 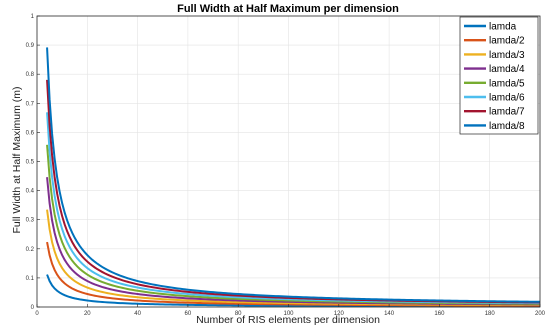 What do you see at coordinates (490, 314) in the screenshot?
I see `x-tick-label: 180` at bounding box center [490, 314].